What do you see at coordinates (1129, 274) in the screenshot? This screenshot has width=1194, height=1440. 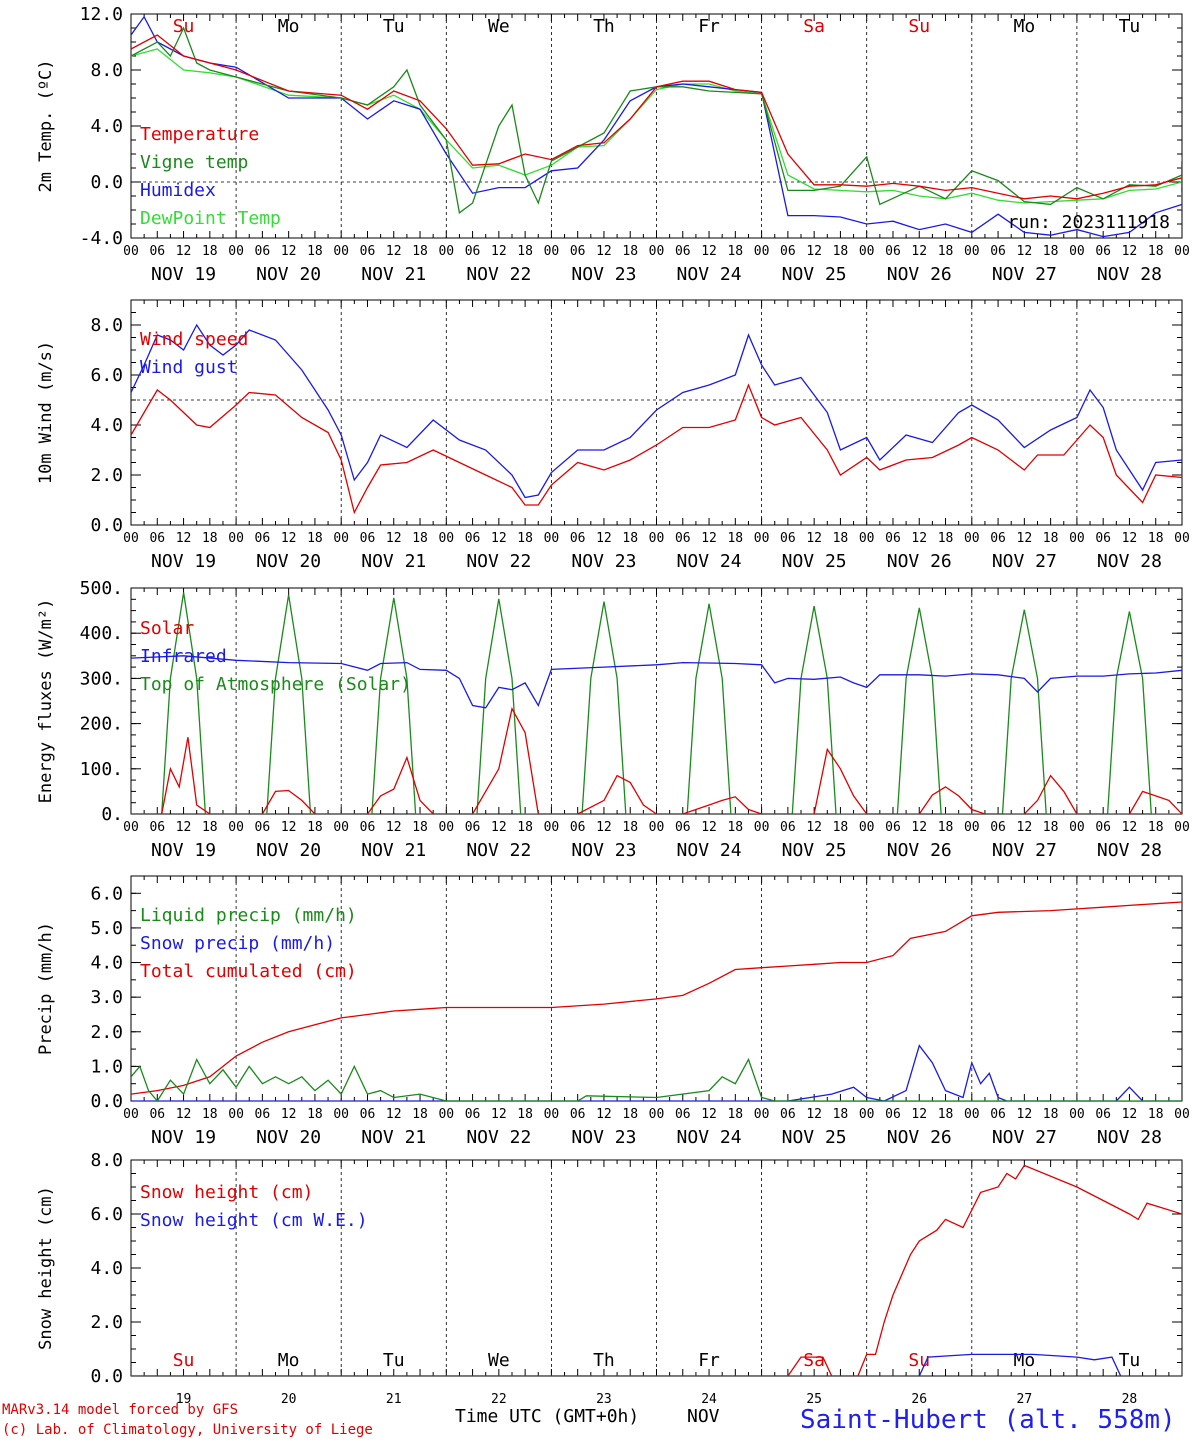 I see `x-date-label: NOV 28` at bounding box center [1129, 274].